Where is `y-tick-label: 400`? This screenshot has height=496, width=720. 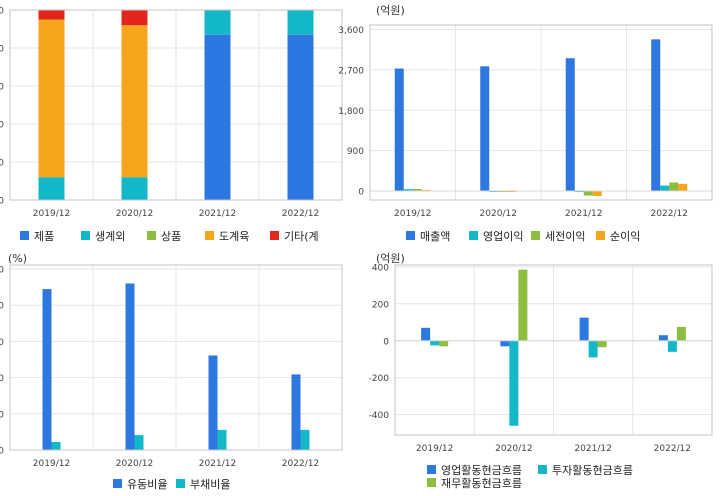 y-tick-label: 400 is located at coordinates (380, 268).